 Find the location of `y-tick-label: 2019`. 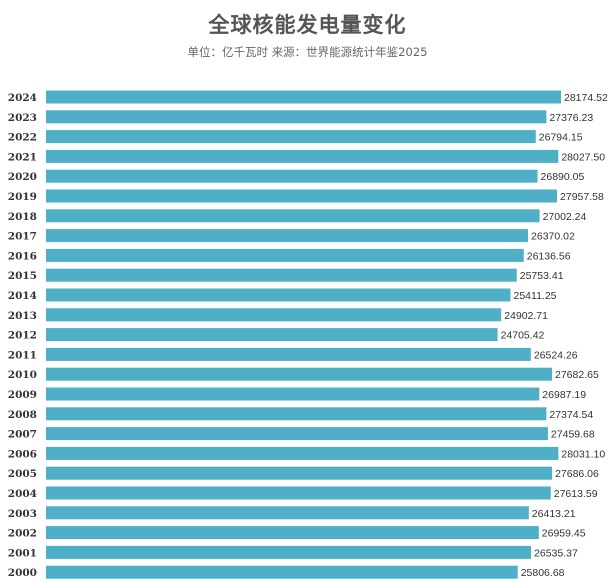

y-tick-label: 2019 is located at coordinates (22, 197).